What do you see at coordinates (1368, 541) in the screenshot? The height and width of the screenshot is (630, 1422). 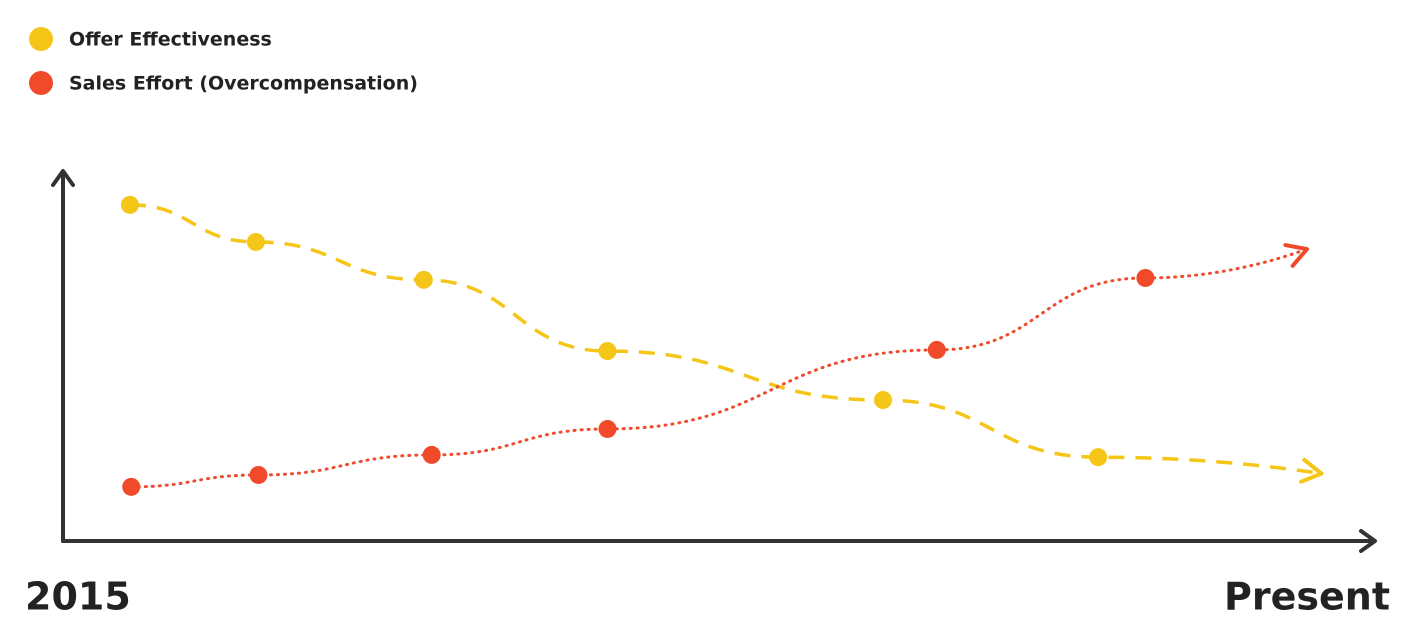 I see `x-axis-arrow` at bounding box center [1368, 541].